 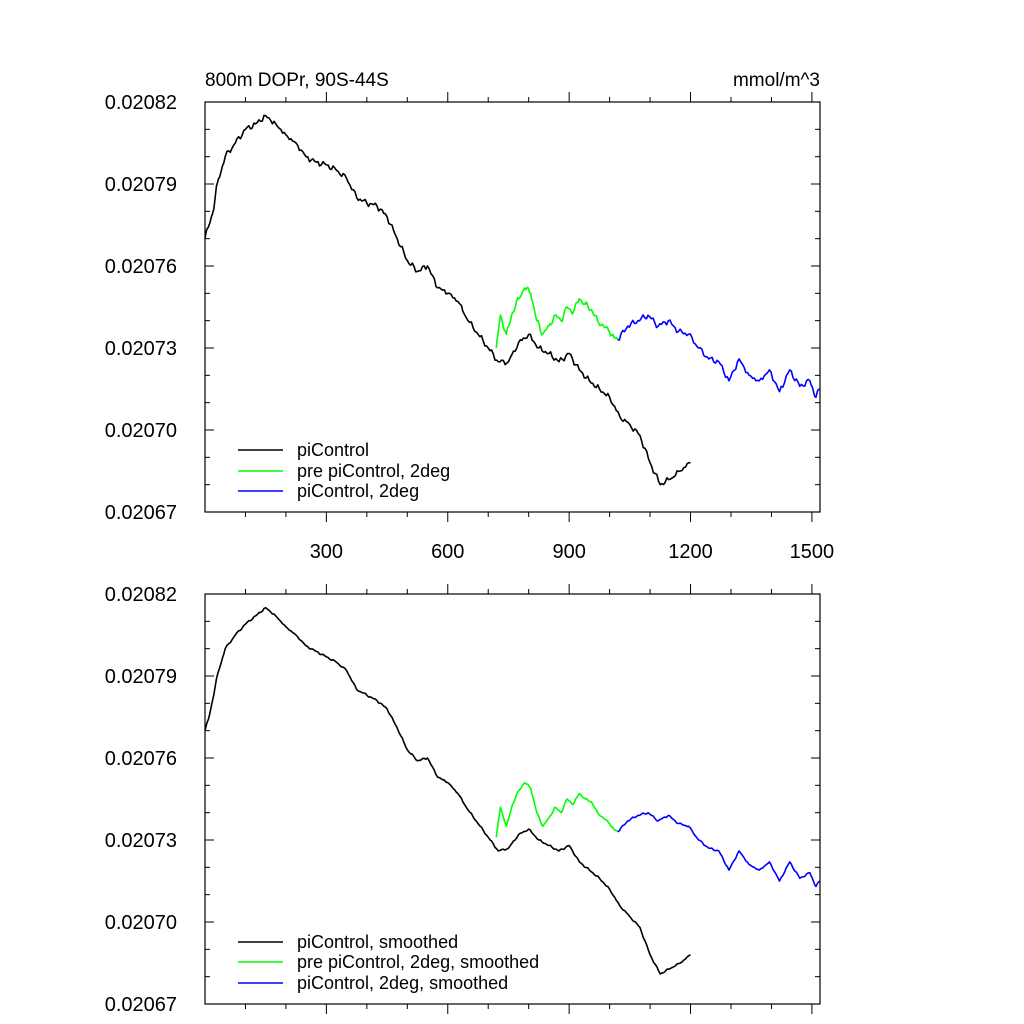 I want to click on legend-label-piControl: piControl, so click(x=333, y=450).